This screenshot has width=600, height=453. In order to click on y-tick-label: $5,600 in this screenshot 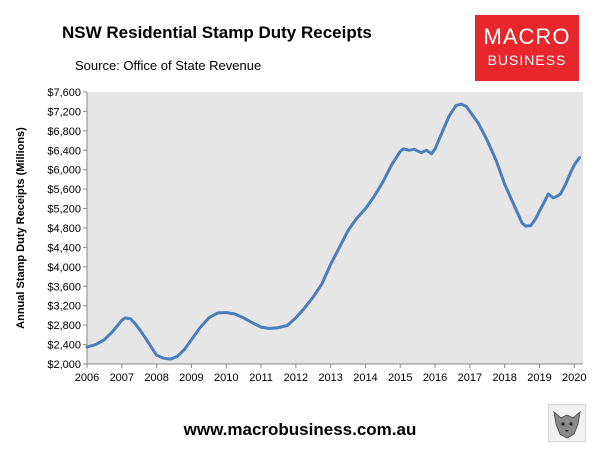, I will do `click(64, 190)`.